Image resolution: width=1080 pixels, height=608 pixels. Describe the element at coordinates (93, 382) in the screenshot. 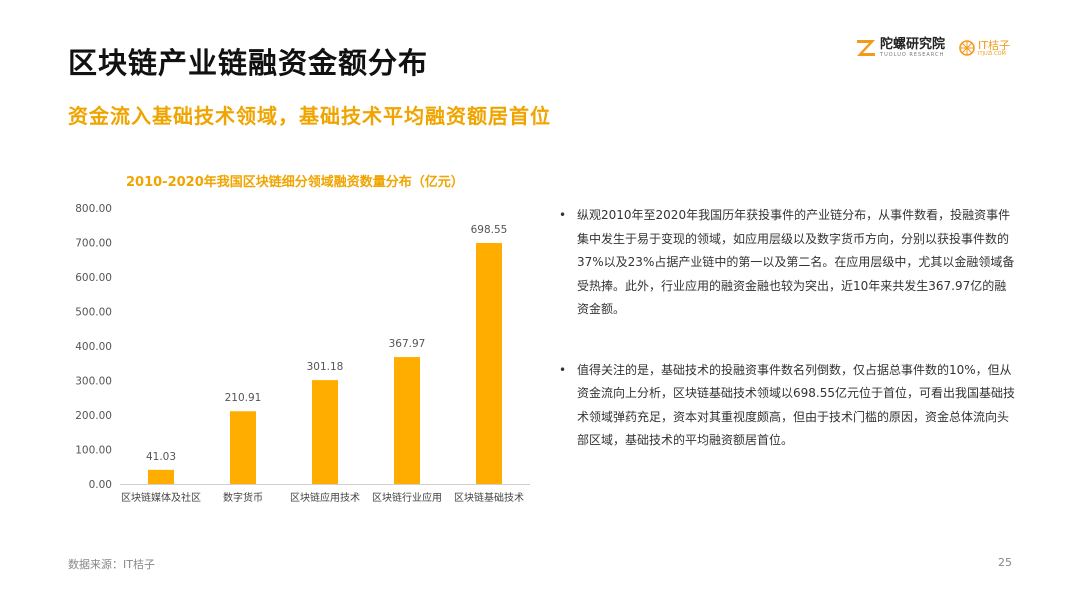

I see `y-tick-label: 300.00` at that location.